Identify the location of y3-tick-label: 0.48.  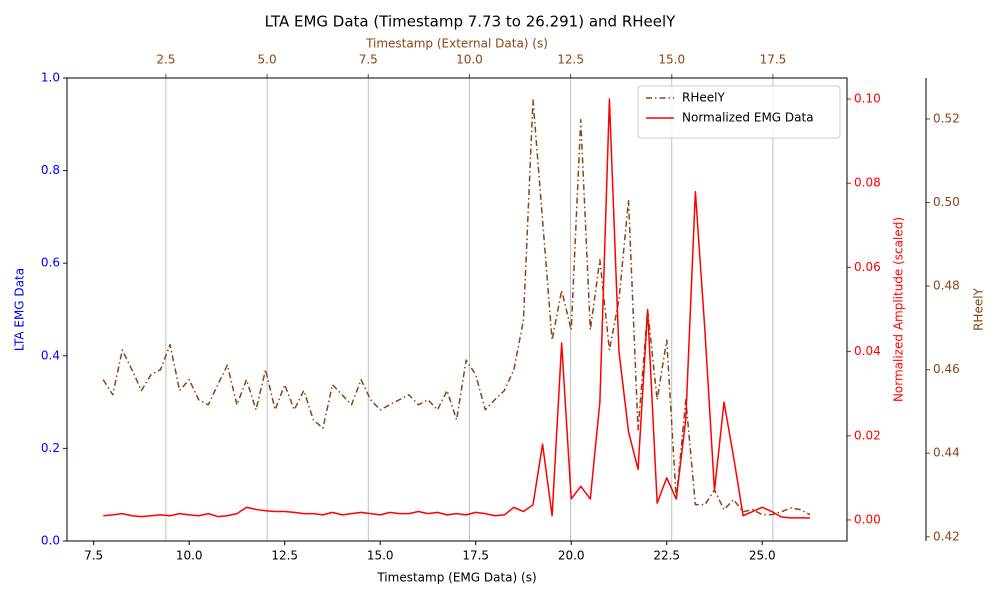
(946, 286).